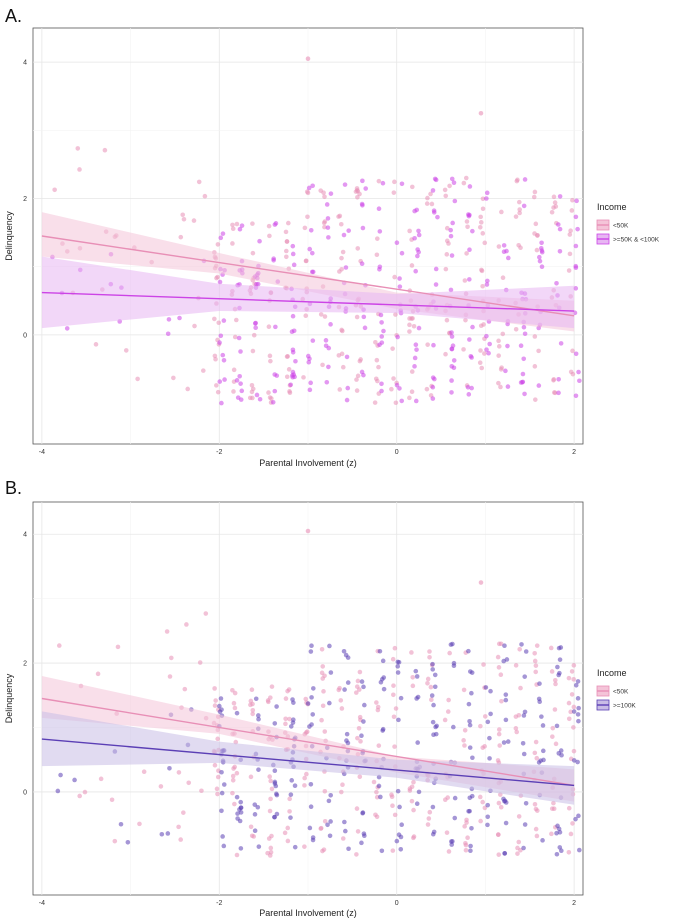 This screenshot has height=922, width=685. What do you see at coordinates (397, 452) in the screenshot?
I see `x-tick-label: 0` at bounding box center [397, 452].